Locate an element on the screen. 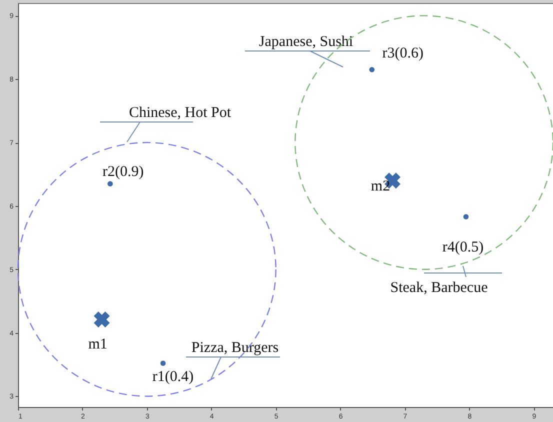  data-label: r1(0.4) is located at coordinates (173, 377).